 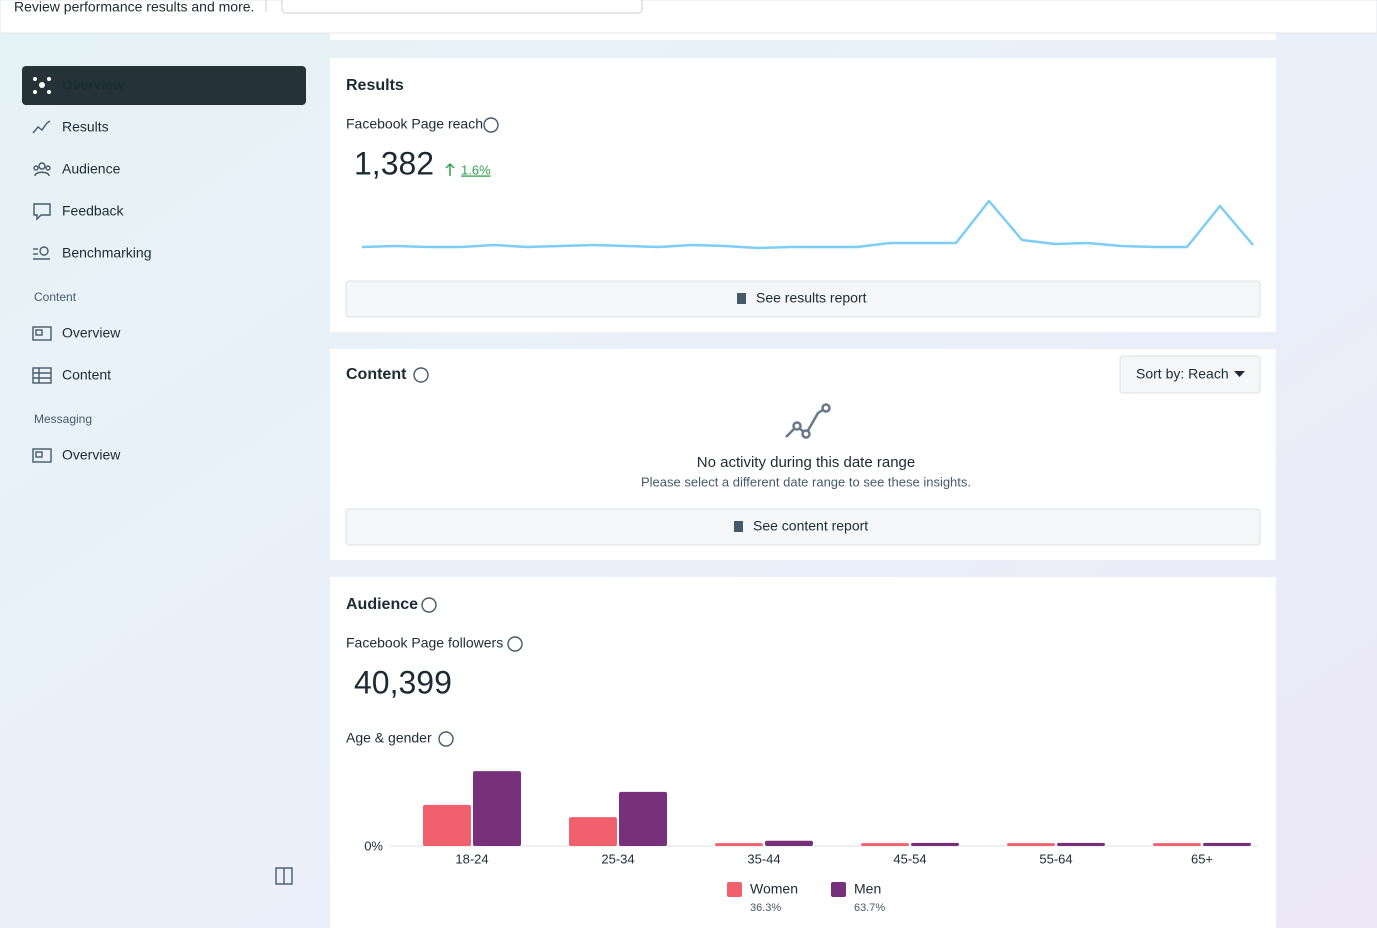 I want to click on reach-line, so click(x=807, y=224).